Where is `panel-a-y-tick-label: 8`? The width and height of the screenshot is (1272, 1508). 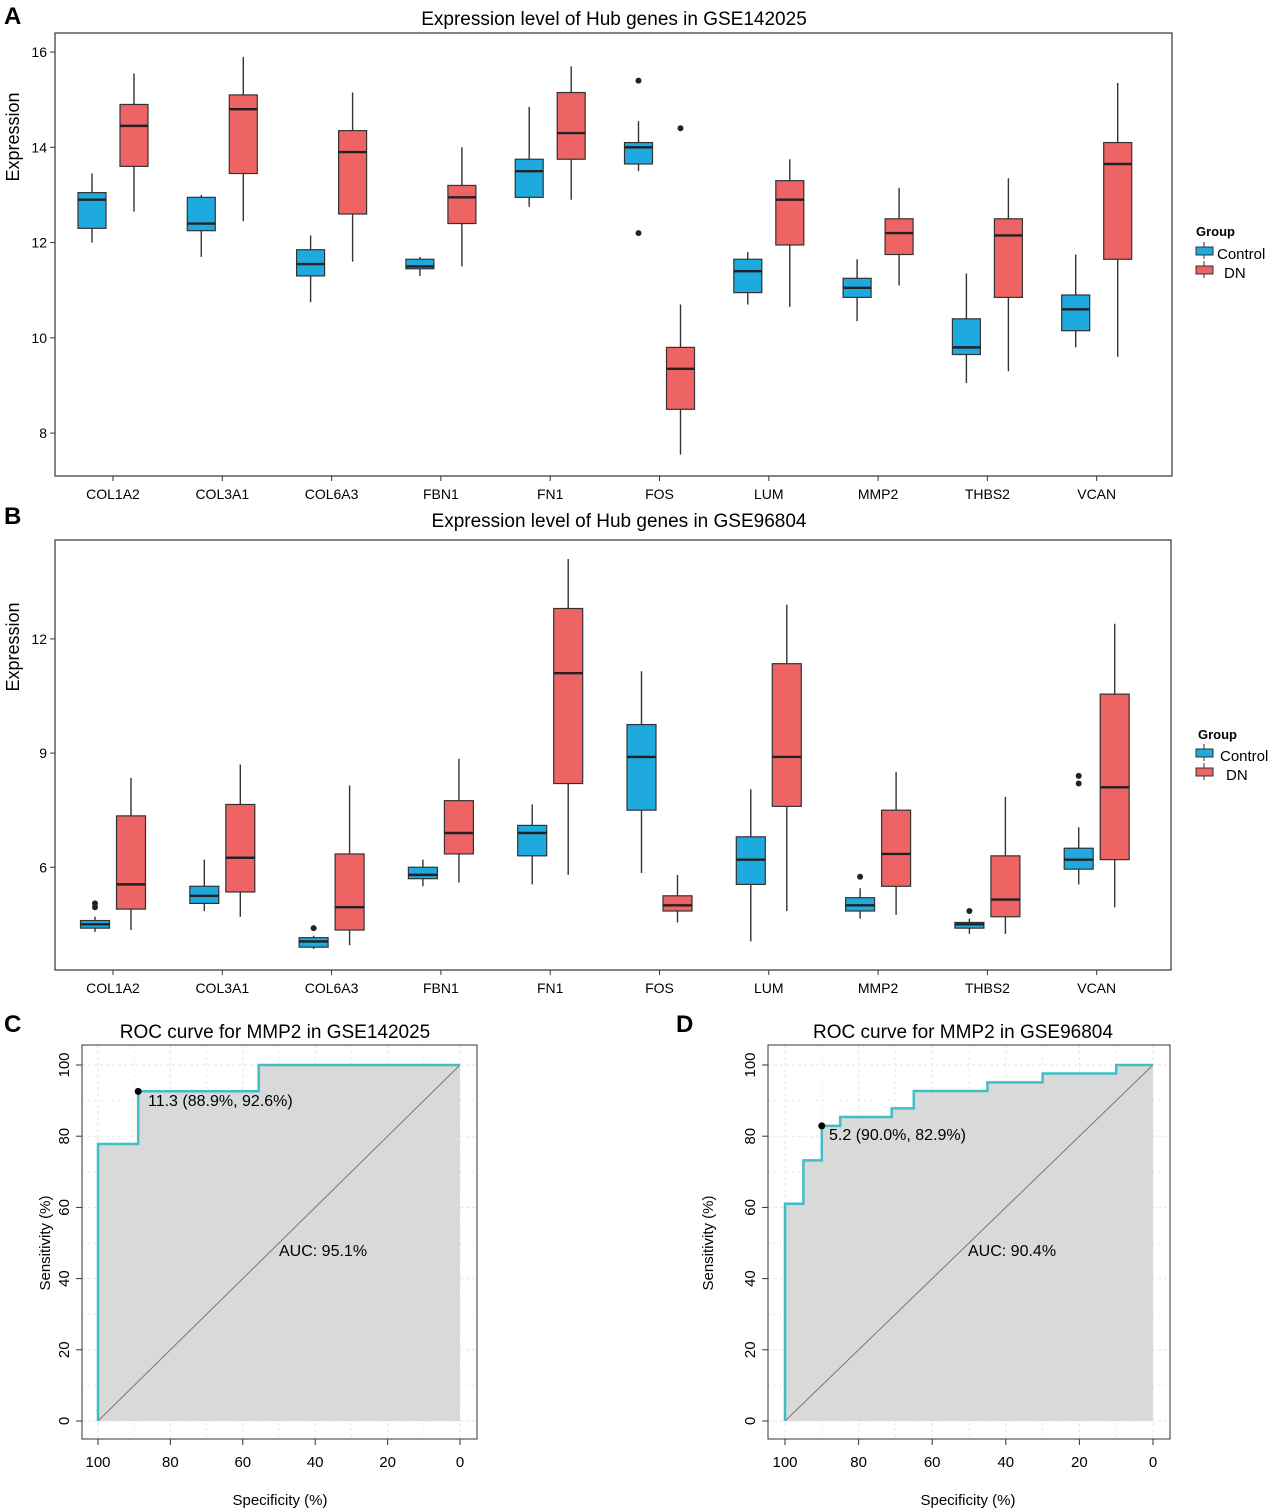
panel-a-y-tick-label: 8 is located at coordinates (43, 433).